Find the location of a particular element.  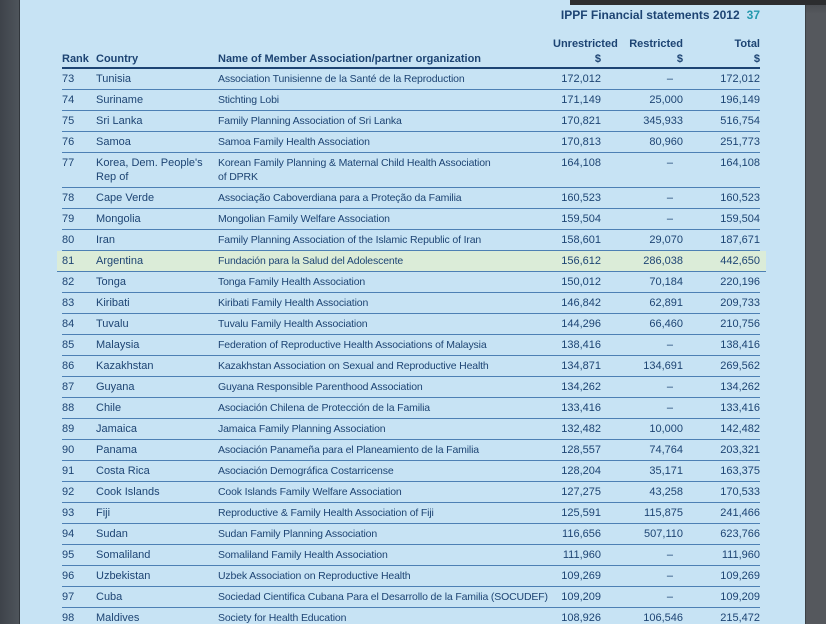

cell-country: Sudan is located at coordinates (112, 534).